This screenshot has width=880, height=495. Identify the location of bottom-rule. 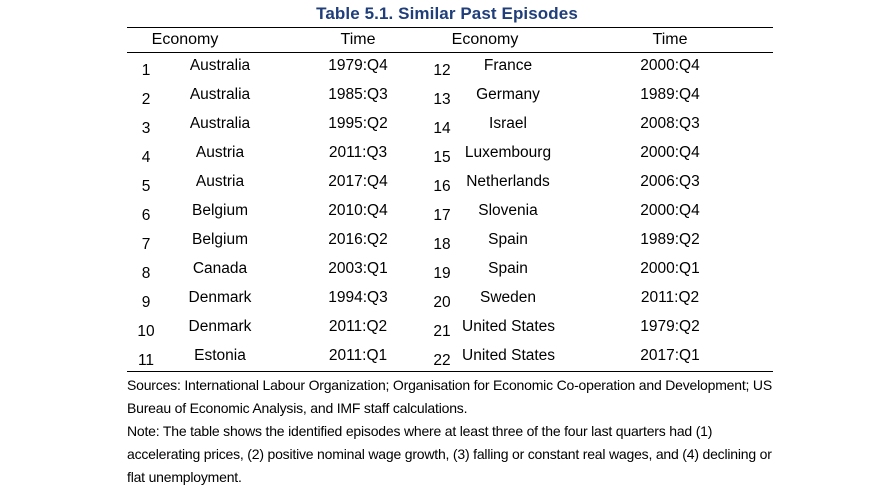
(450, 371).